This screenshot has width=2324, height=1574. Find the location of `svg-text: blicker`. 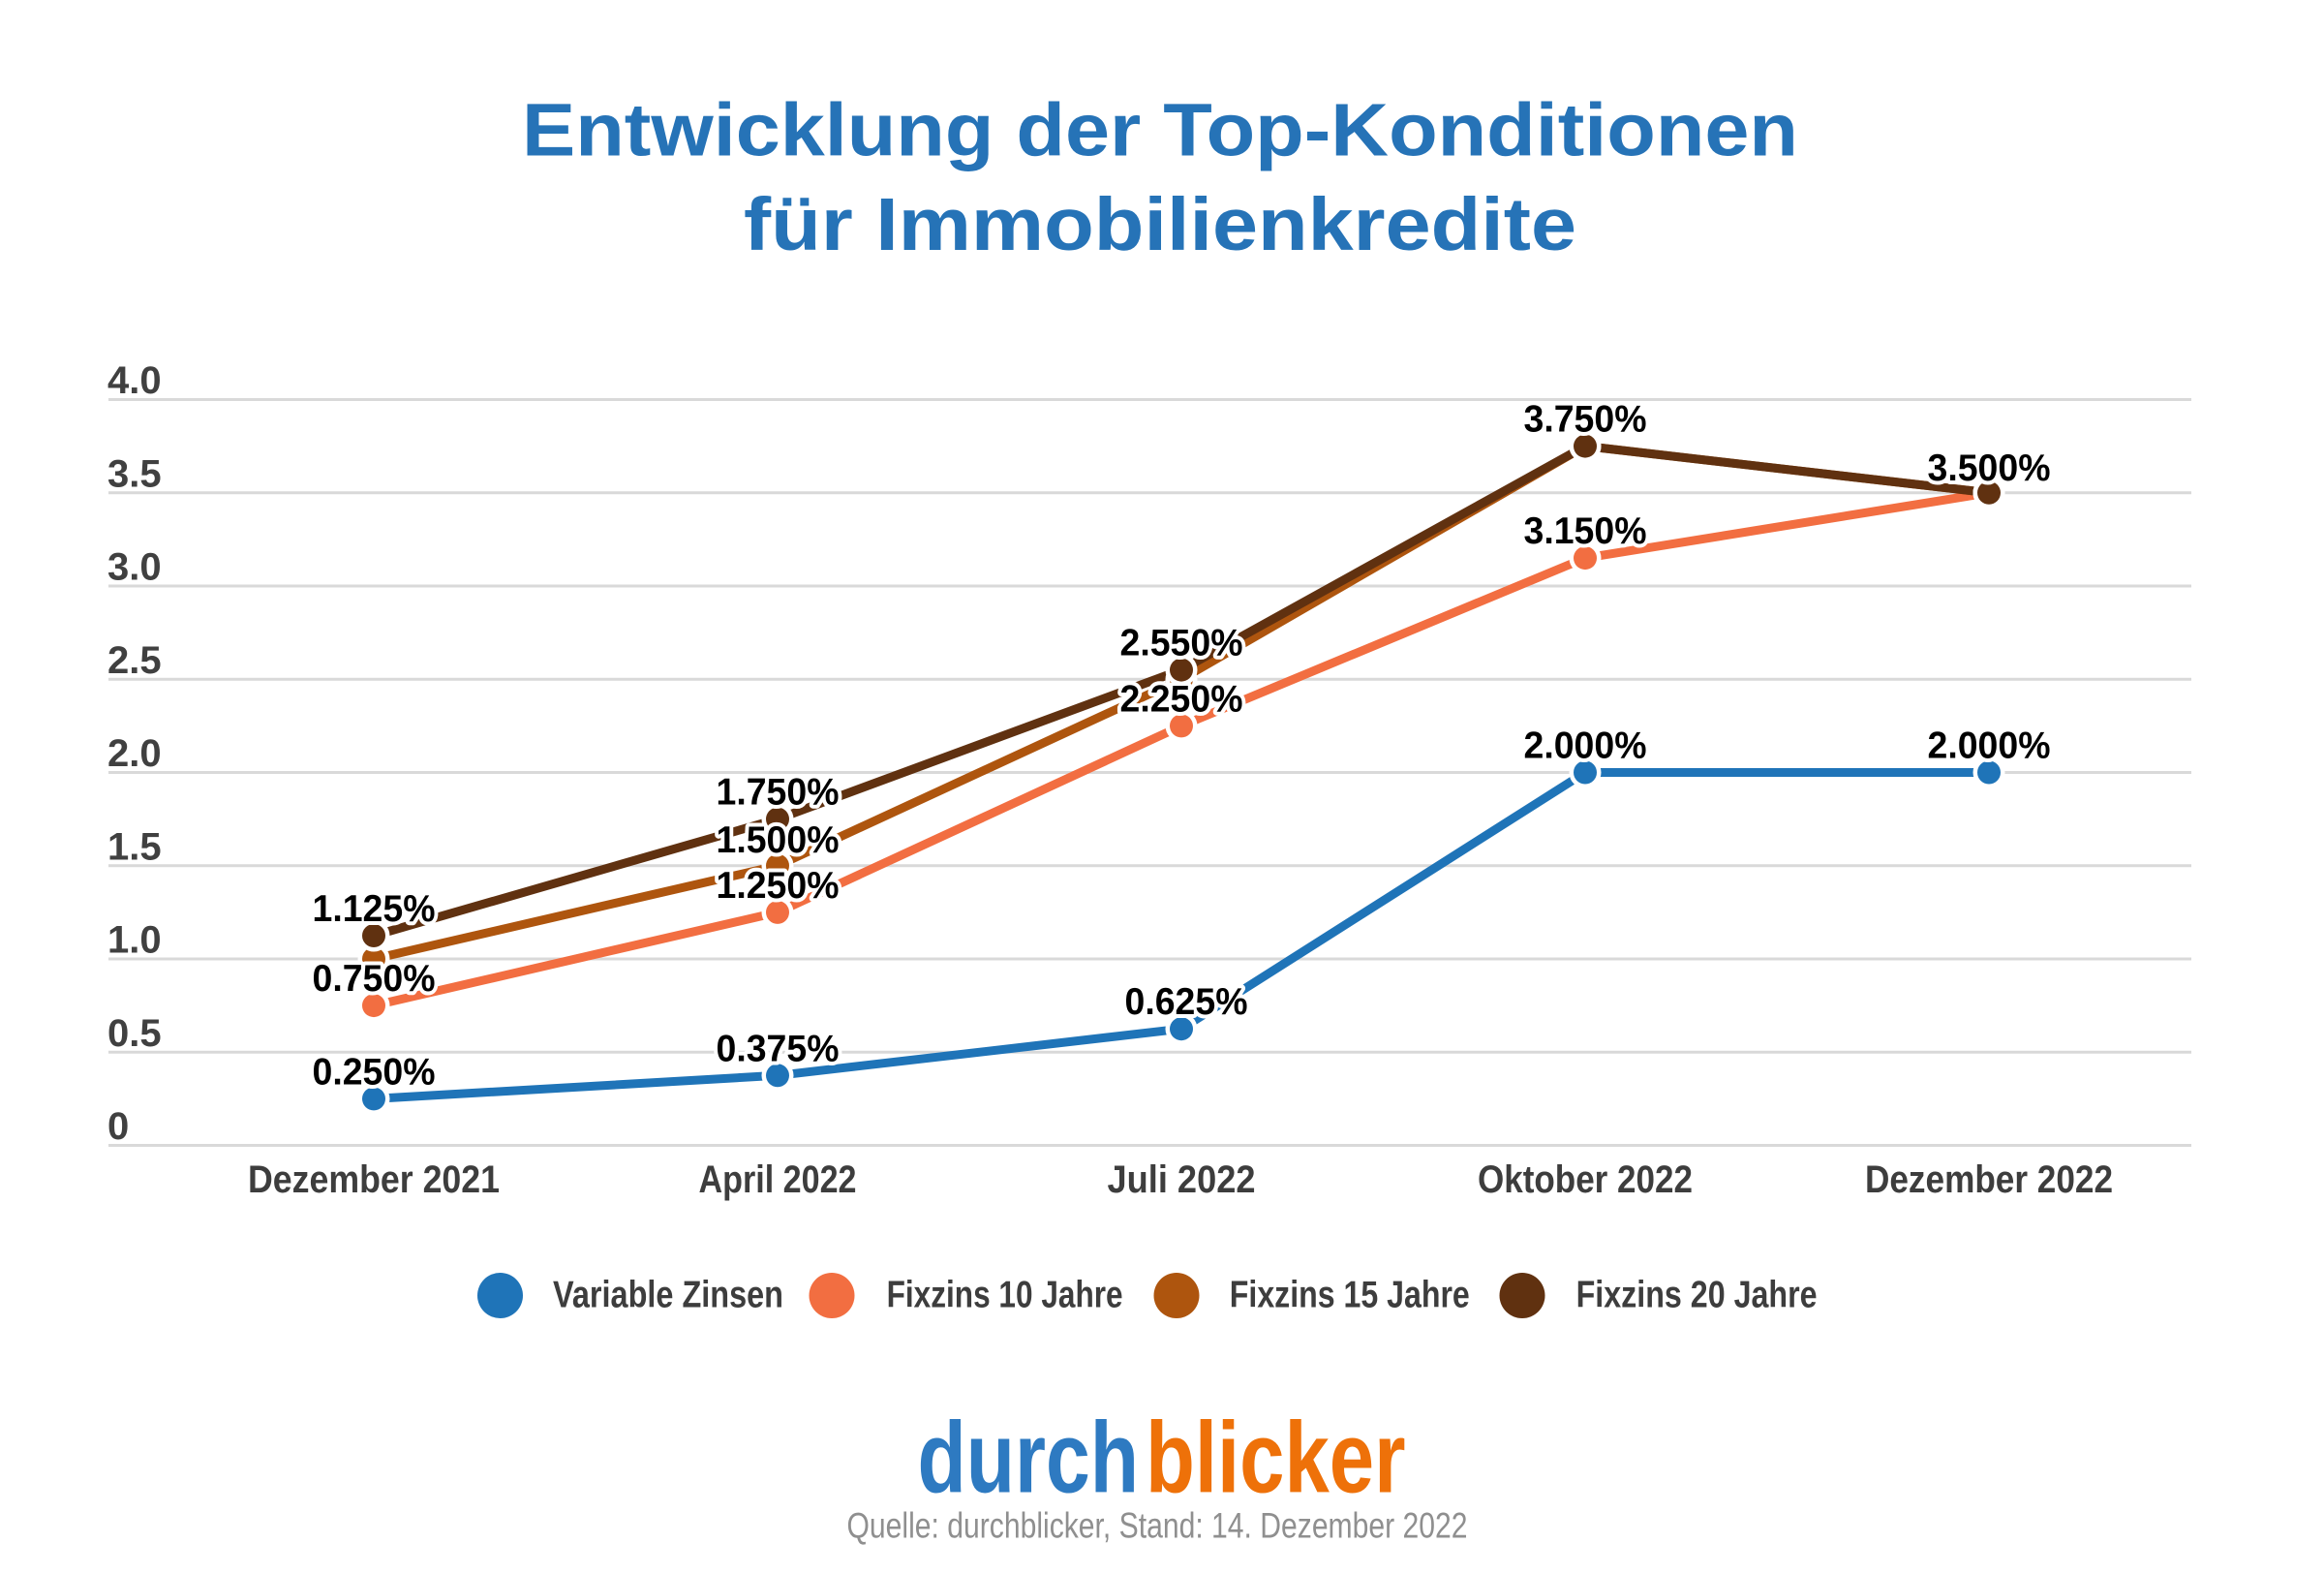

svg-text: blicker is located at coordinates (1276, 1458).